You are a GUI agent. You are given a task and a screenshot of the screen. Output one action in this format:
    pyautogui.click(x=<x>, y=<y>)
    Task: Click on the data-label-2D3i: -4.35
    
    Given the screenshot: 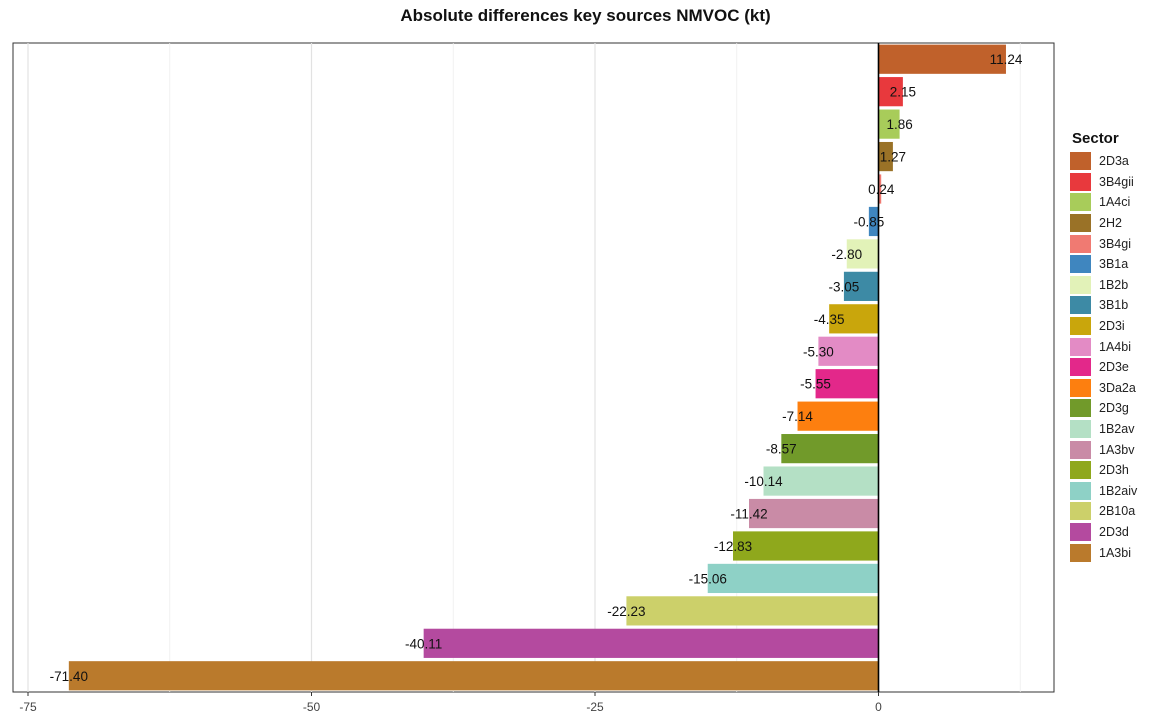 What is the action you would take?
    pyautogui.click(x=829, y=319)
    